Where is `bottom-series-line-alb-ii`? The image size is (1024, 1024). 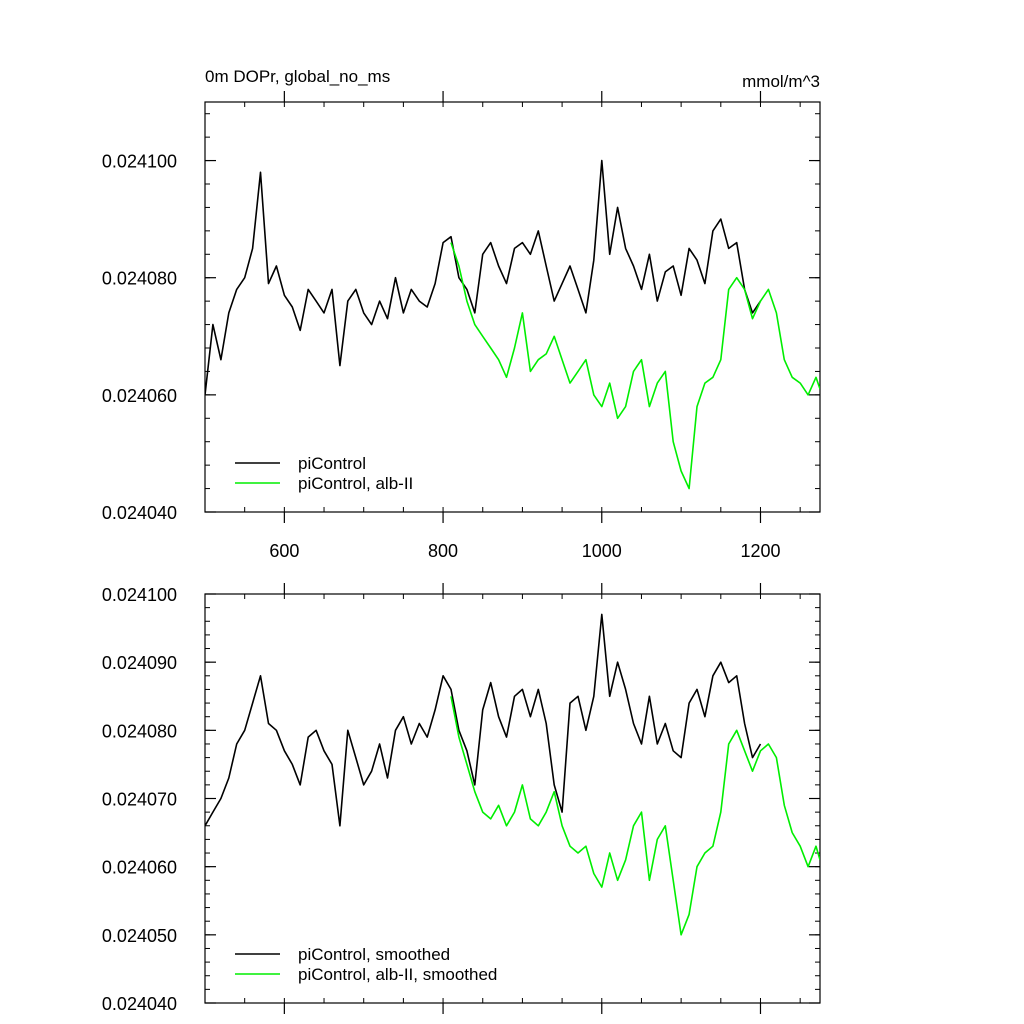
bottom-series-line-alb-ii is located at coordinates (635, 816).